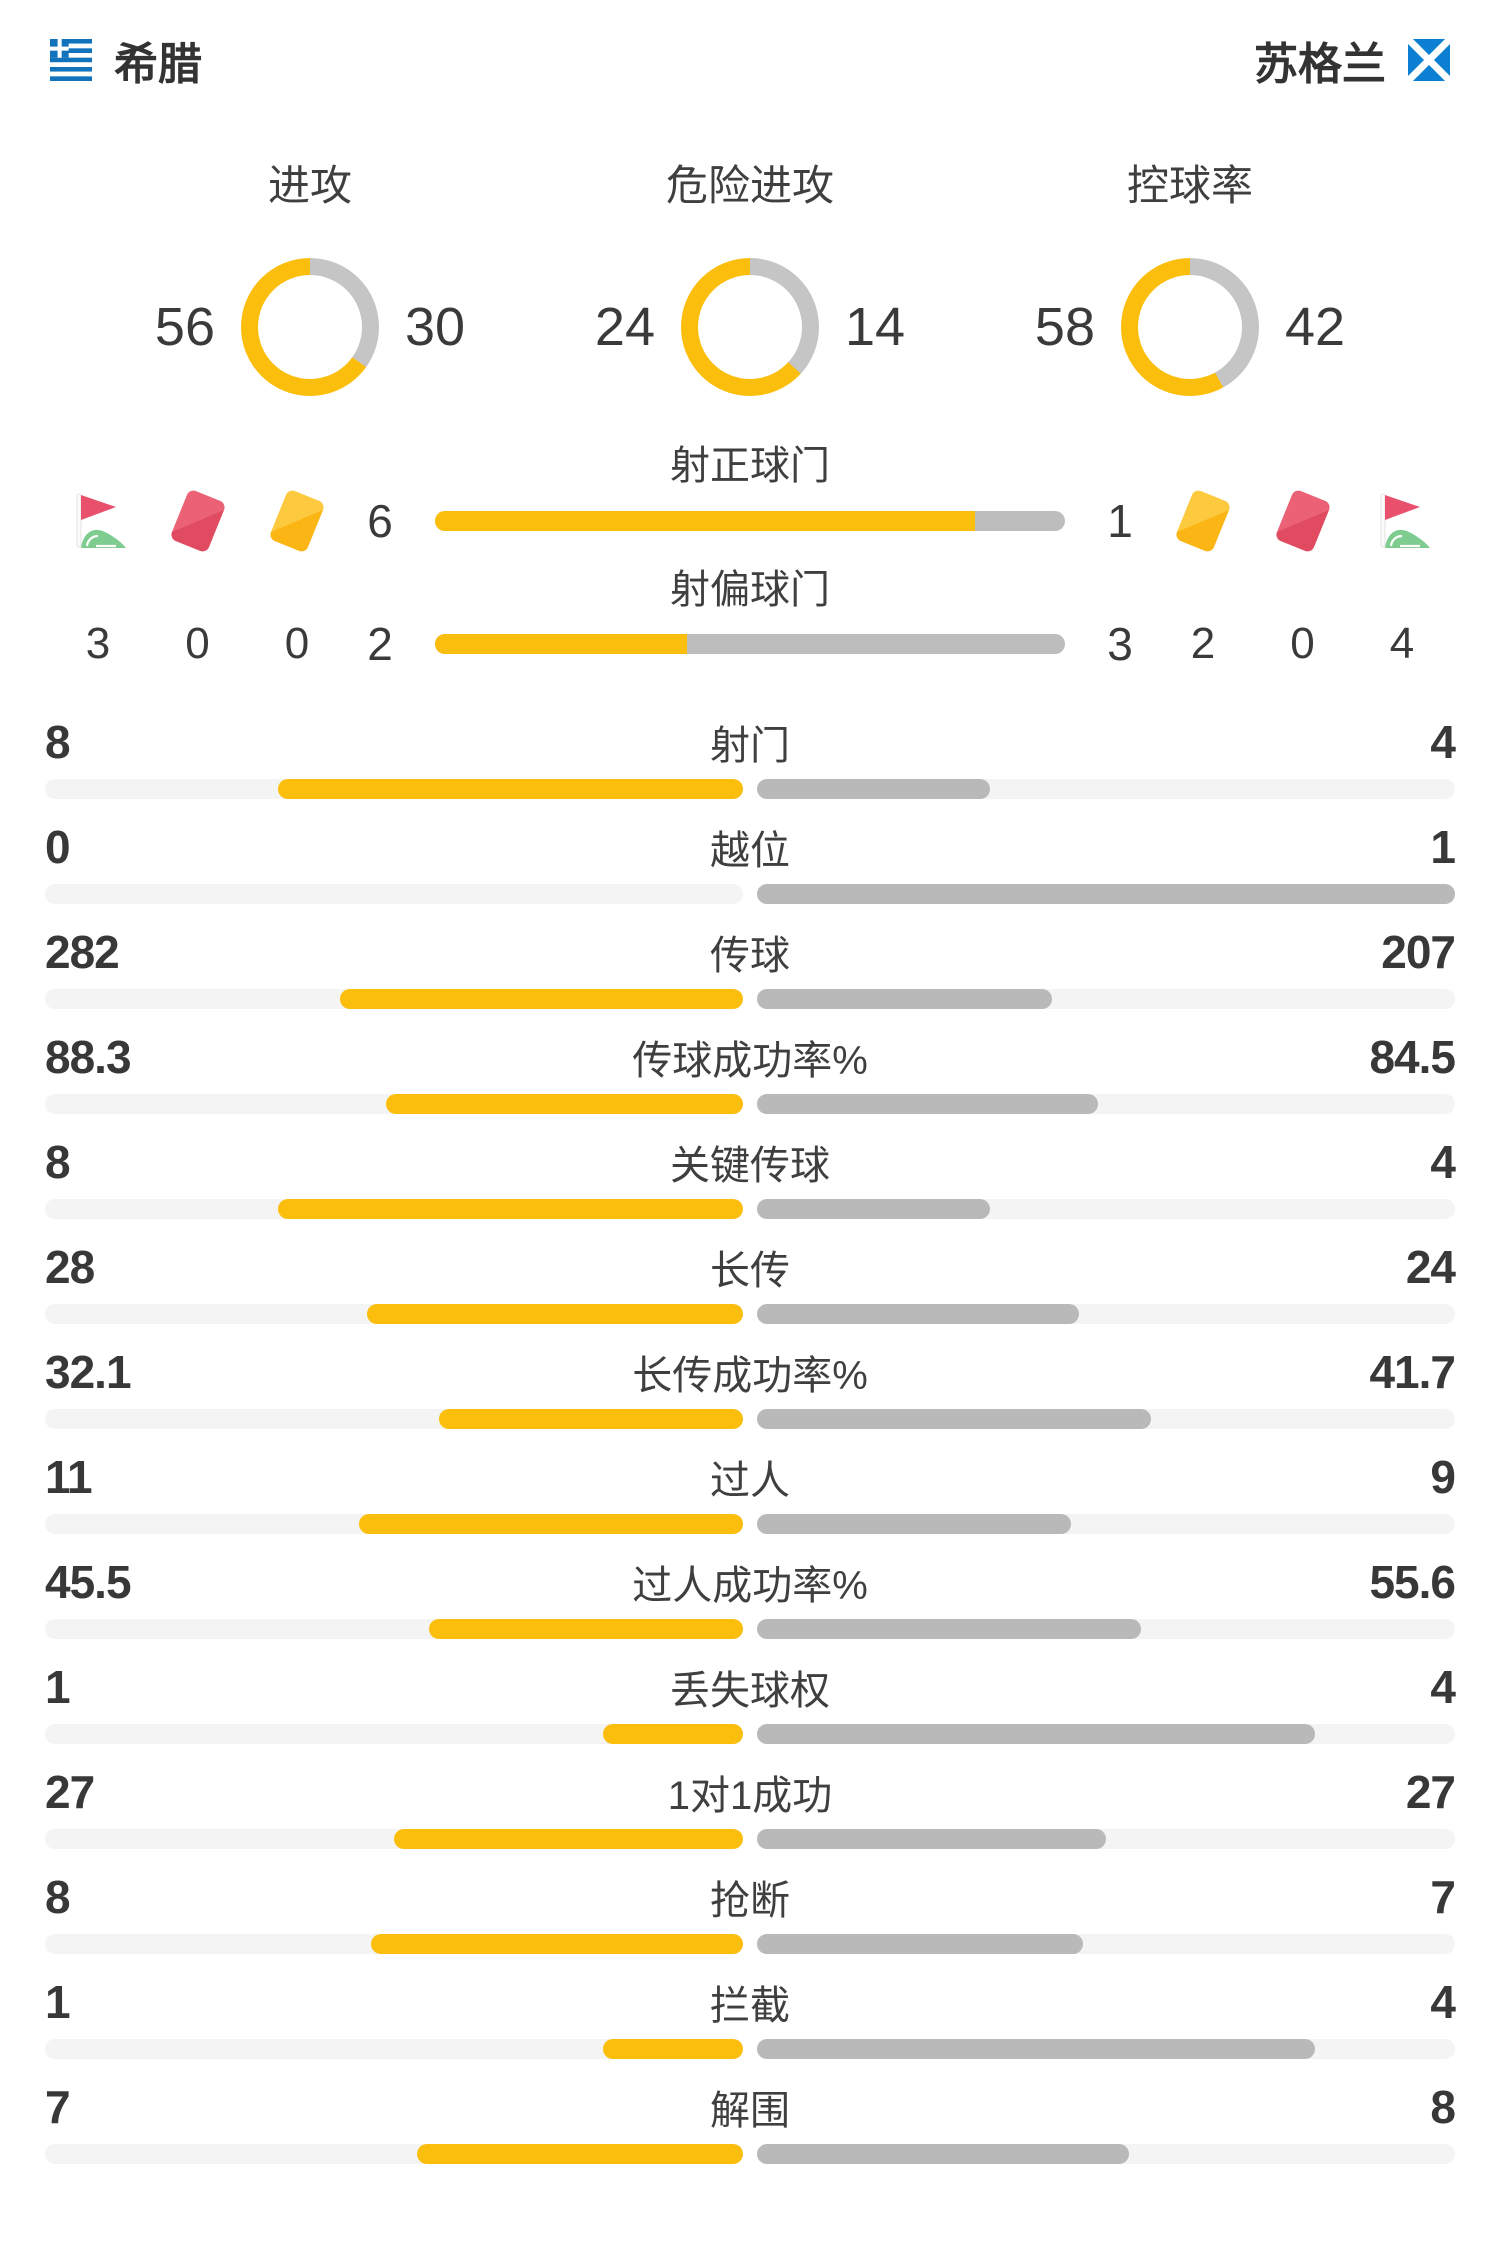  I want to click on shots-off-target-home-value: 2, so click(380, 644).